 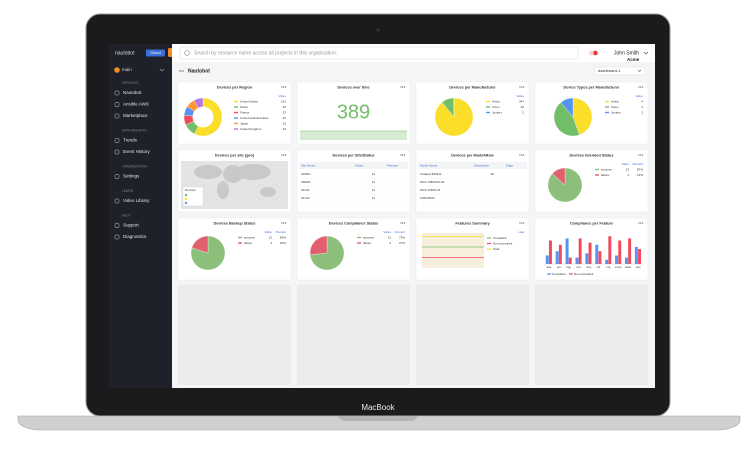 What do you see at coordinates (132, 92) in the screenshot?
I see `nav-item: Nautobot` at bounding box center [132, 92].